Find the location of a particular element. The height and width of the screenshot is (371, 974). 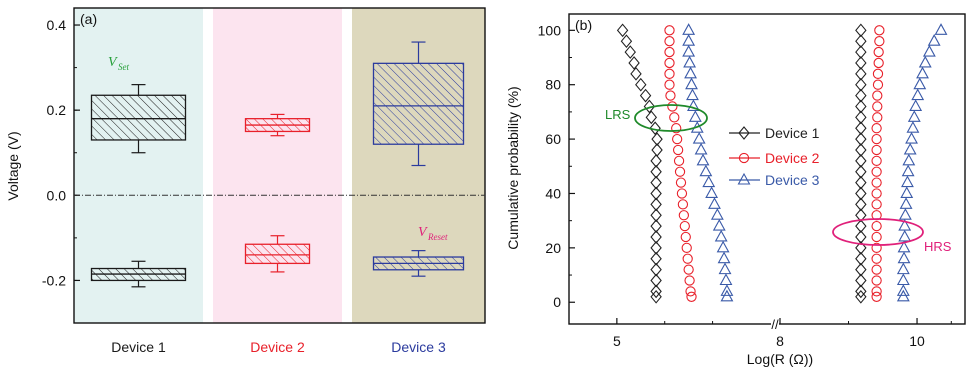

axis-break-gap is located at coordinates (775, 324).